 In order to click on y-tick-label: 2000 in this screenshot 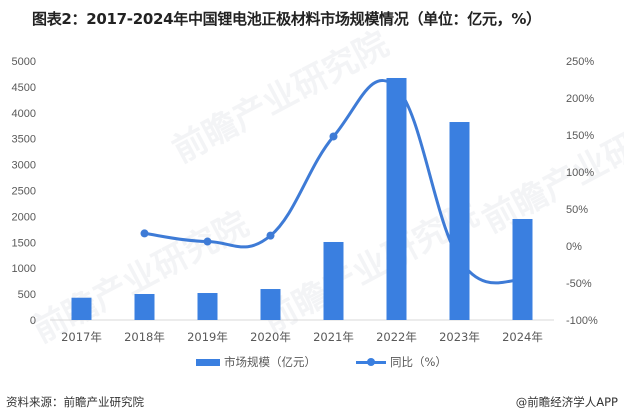, I will do `click(24, 217)`.